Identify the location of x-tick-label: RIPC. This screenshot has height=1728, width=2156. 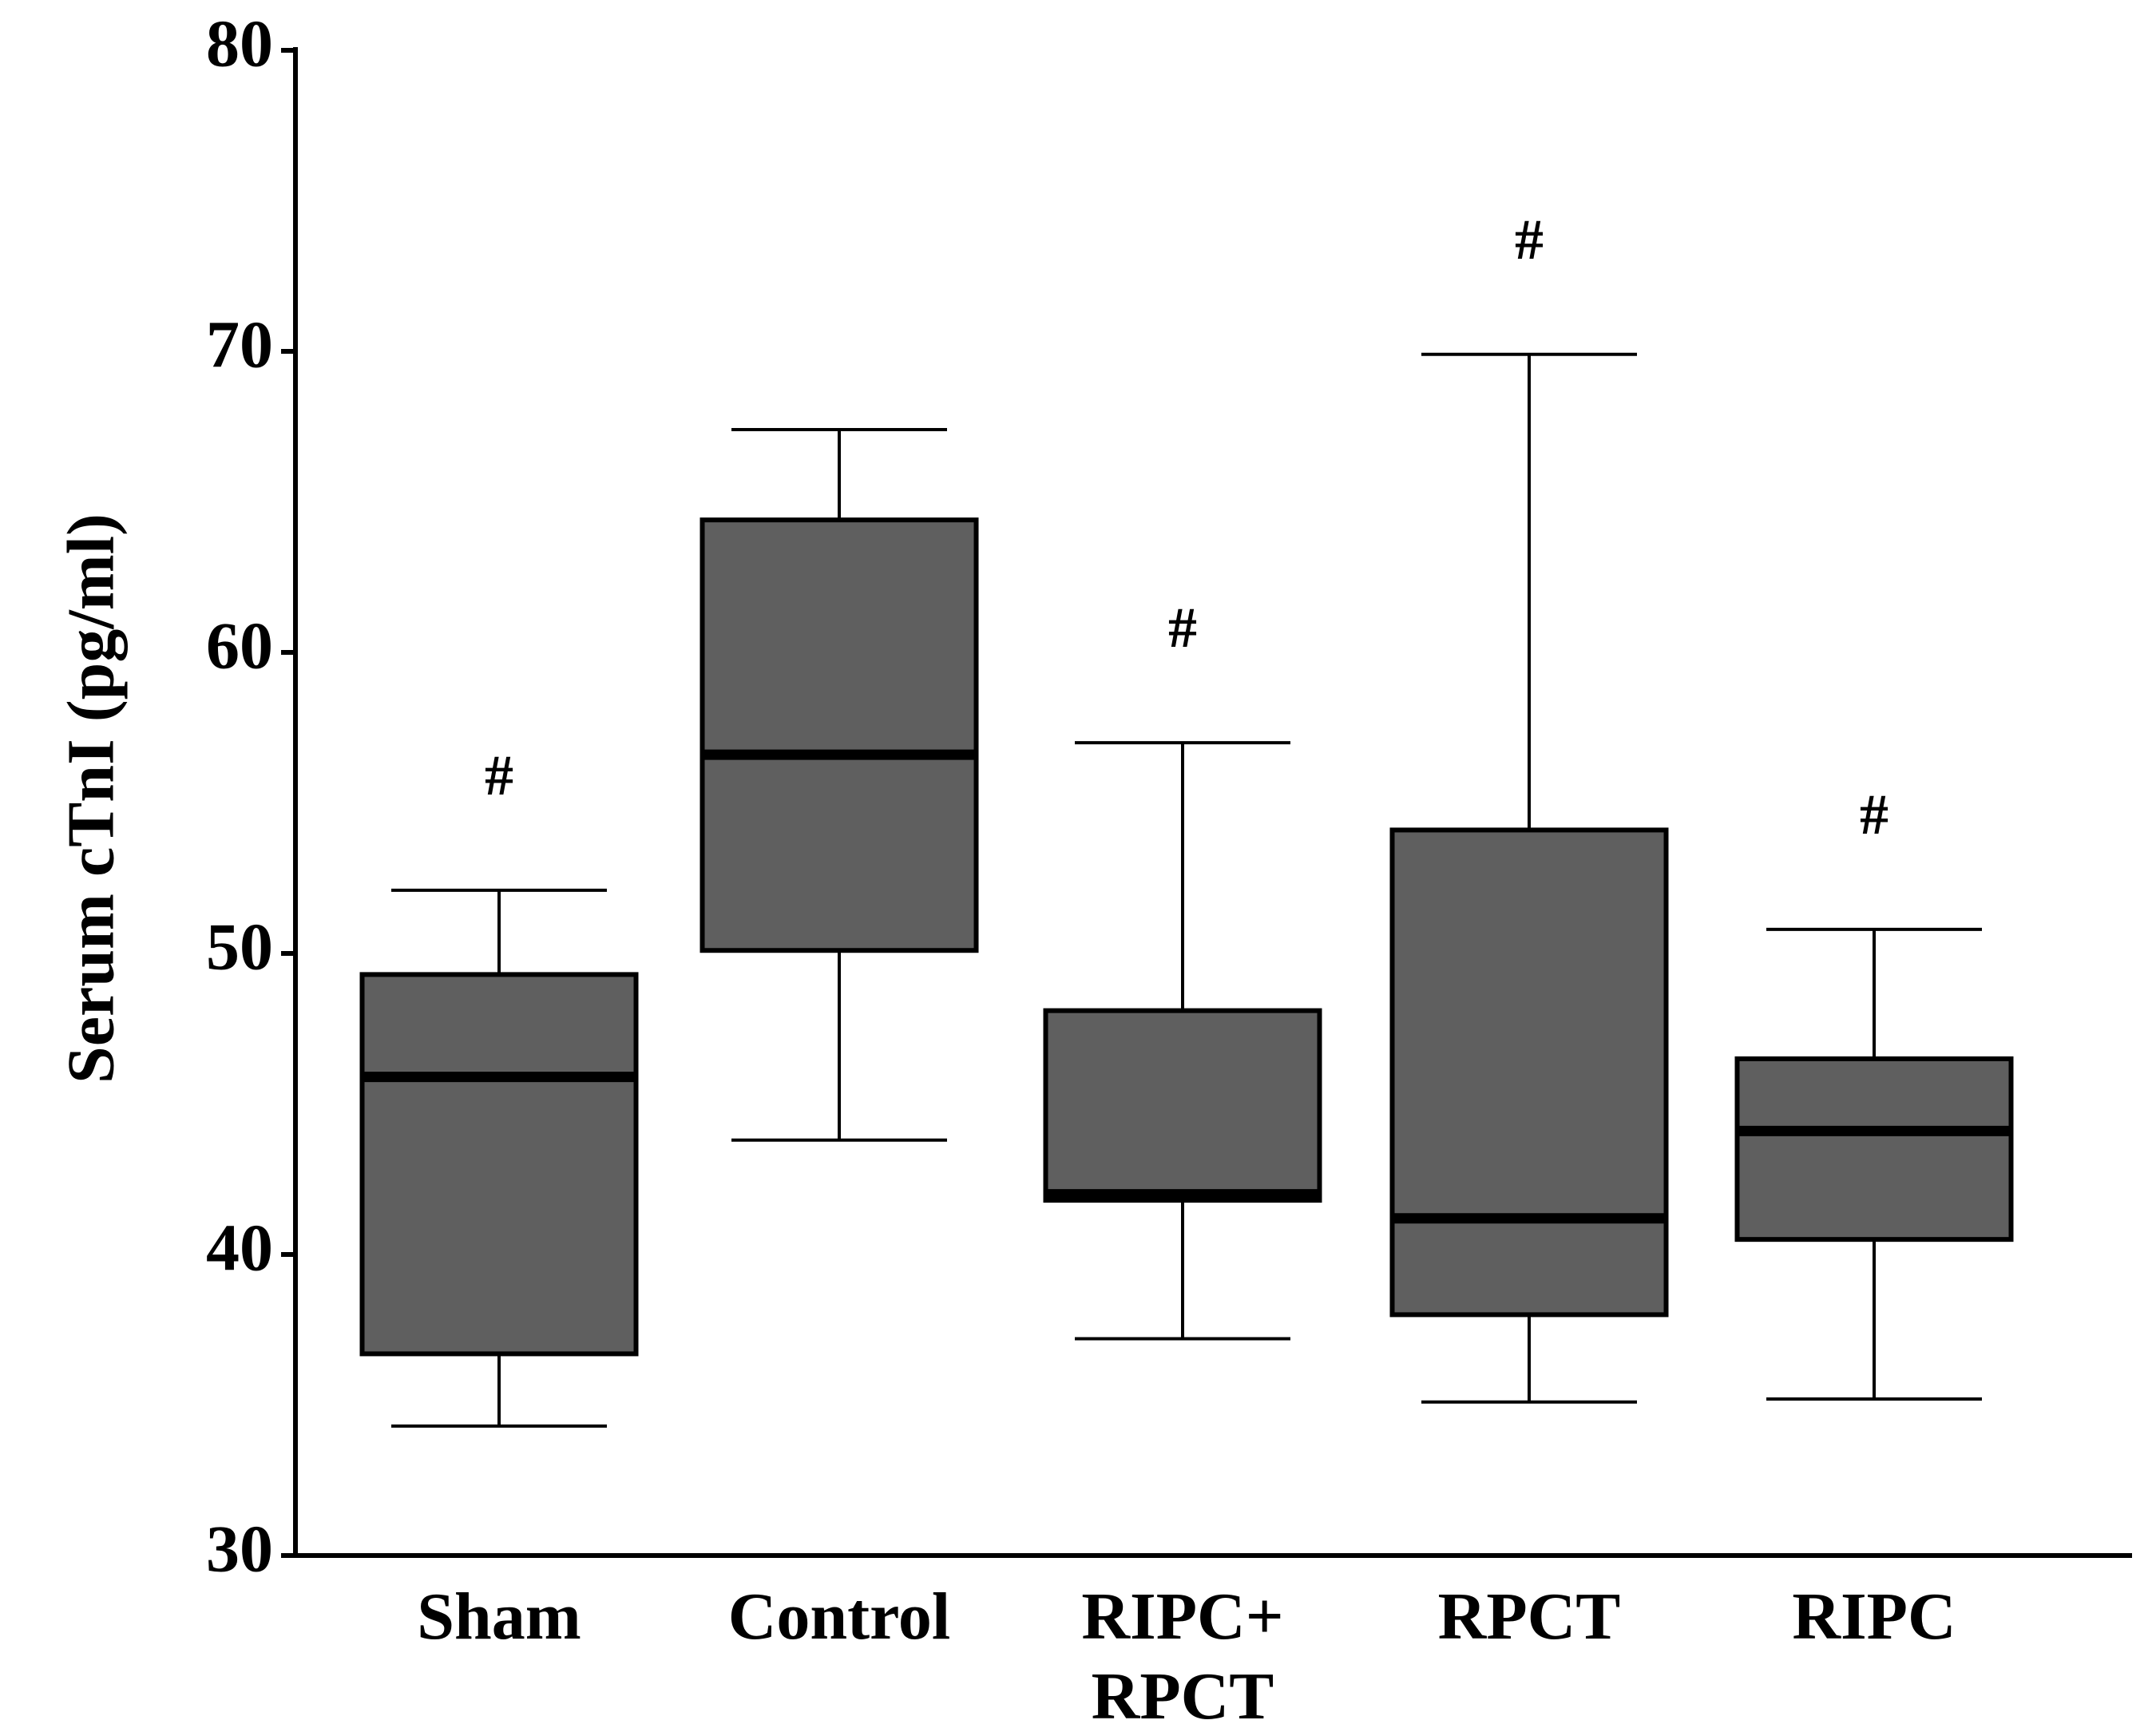
(1874, 1616).